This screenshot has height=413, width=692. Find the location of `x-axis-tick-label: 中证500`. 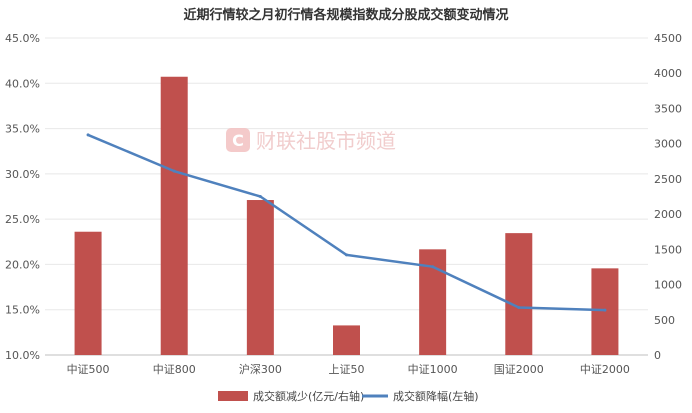

x-axis-tick-label: 中证500 is located at coordinates (88, 369).